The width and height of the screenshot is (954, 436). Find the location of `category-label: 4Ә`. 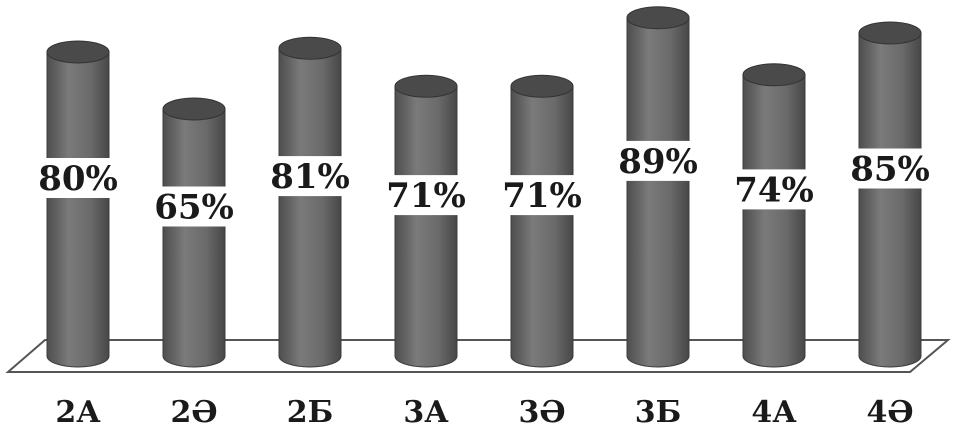

category-label: 4Ә is located at coordinates (889, 412).